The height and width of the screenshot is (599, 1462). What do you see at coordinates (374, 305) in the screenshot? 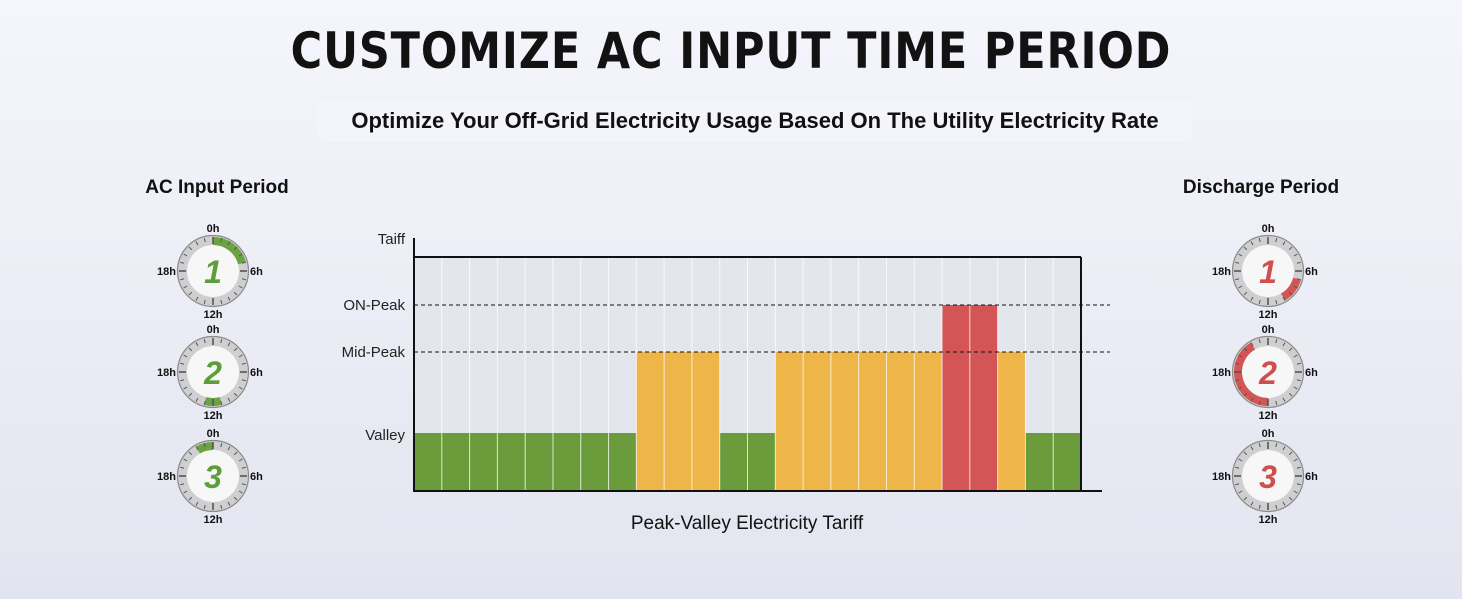
I see `y-tick-label: ON-Peak` at bounding box center [374, 305].